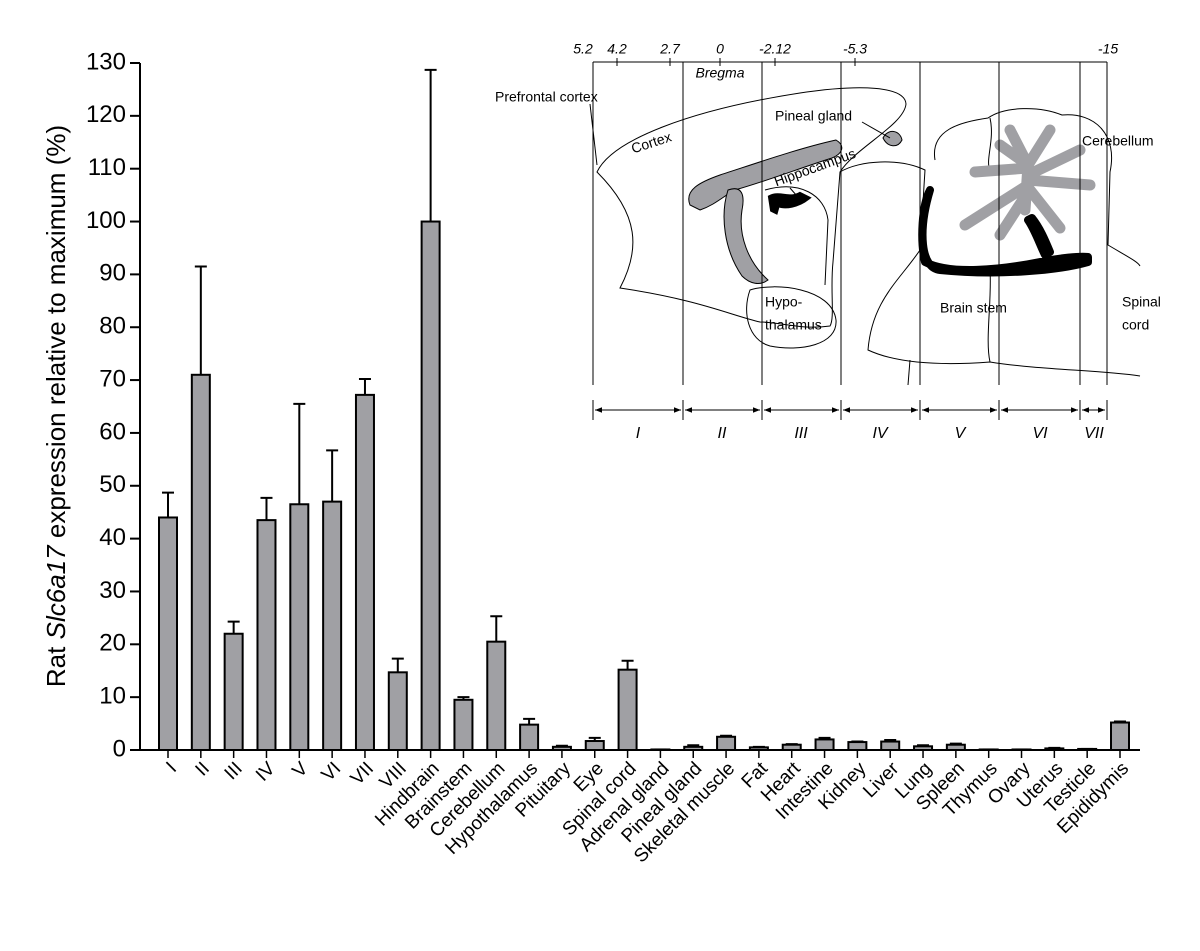 This screenshot has width=1200, height=951. I want to click on y-label-part: Rat, so click(56, 666).